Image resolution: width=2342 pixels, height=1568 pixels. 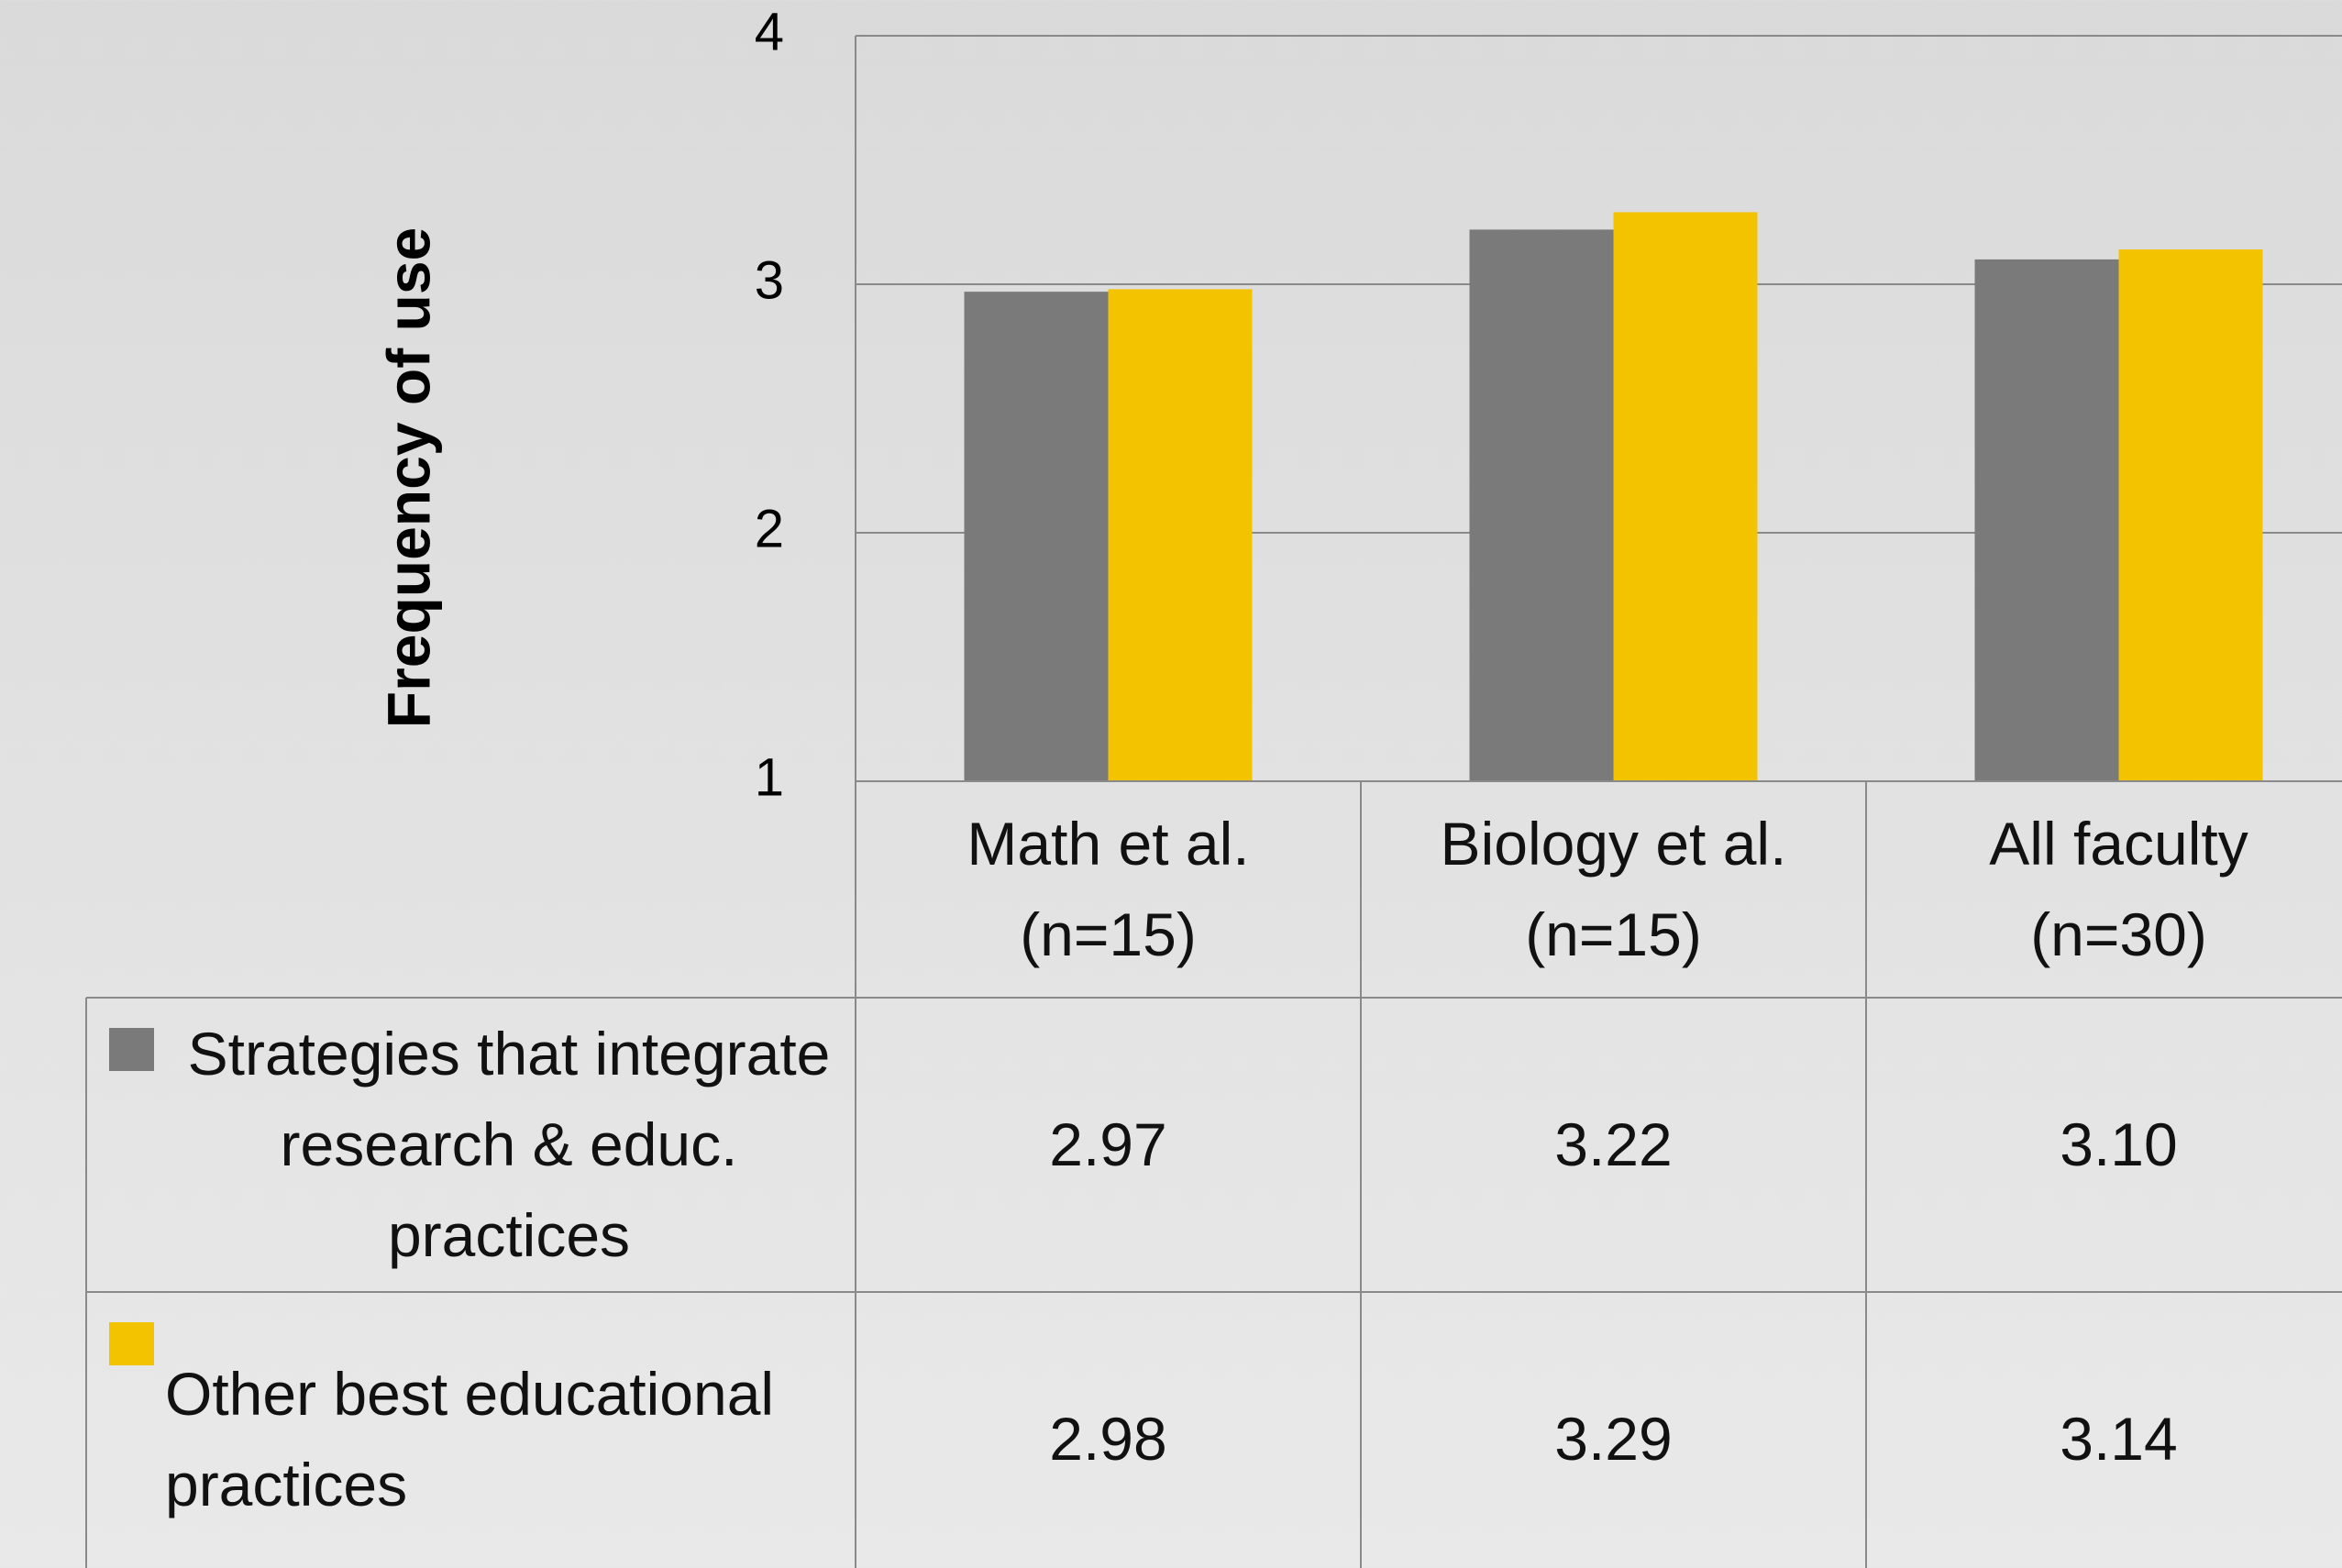 I want to click on category-label: Biology et al. (n=15), so click(x=1613, y=889).